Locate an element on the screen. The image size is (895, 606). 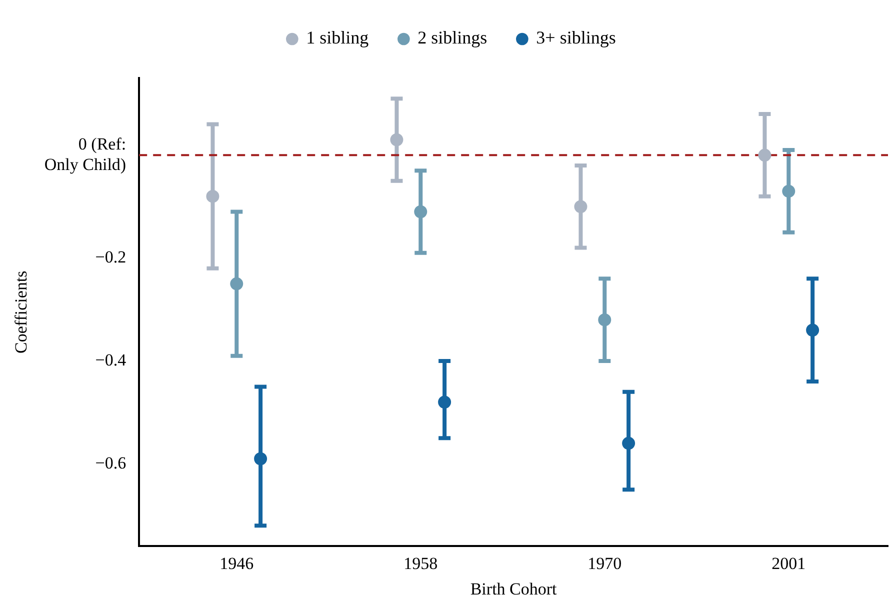
y-axis-title: Coefficients is located at coordinates (21, 312).